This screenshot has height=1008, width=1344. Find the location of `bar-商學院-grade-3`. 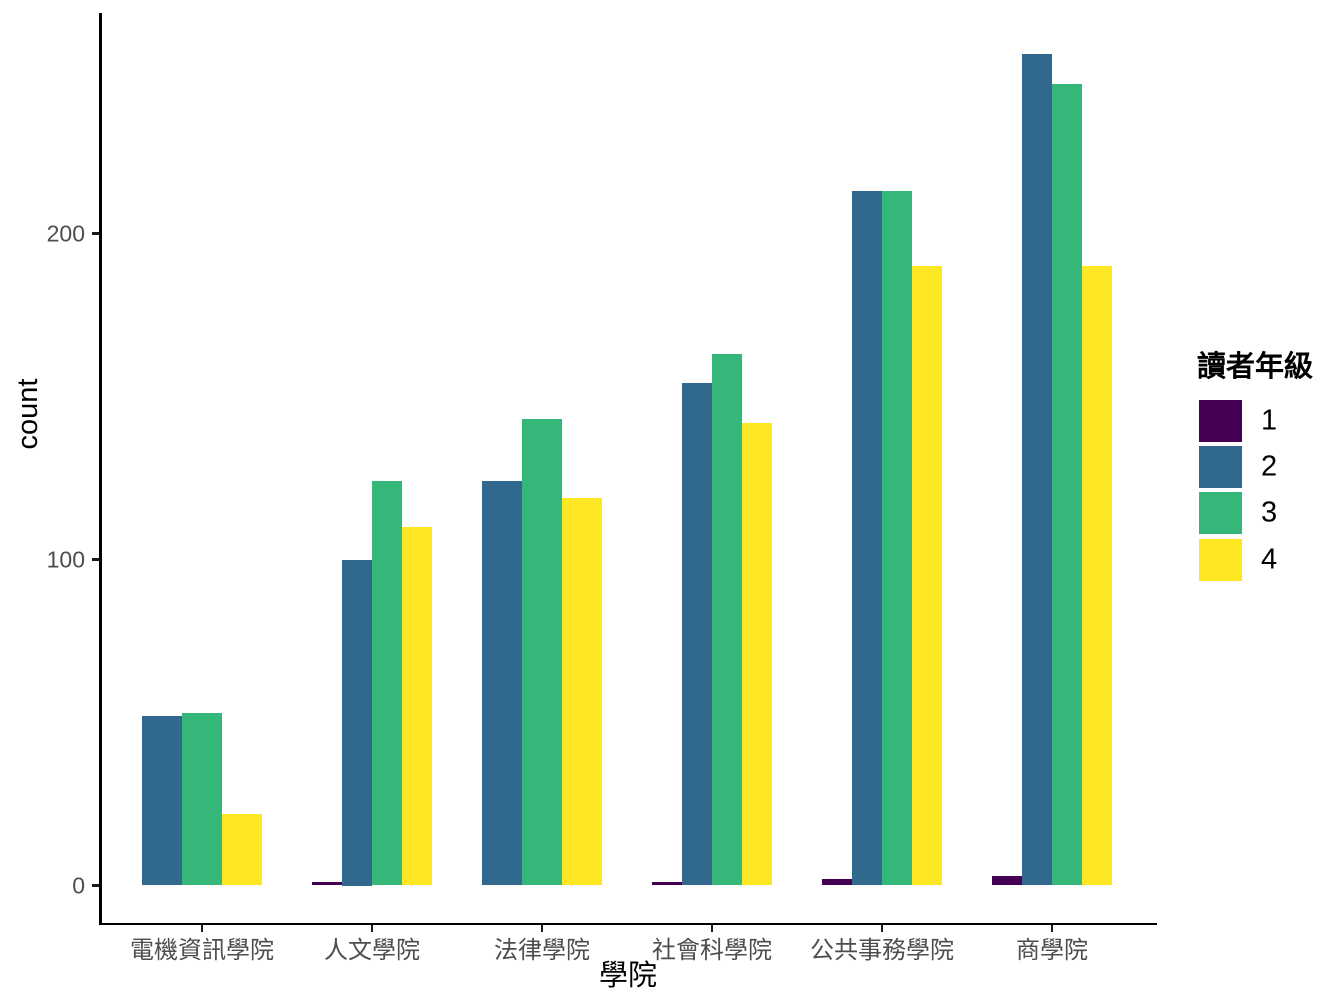

bar-商學院-grade-3 is located at coordinates (1067, 484).